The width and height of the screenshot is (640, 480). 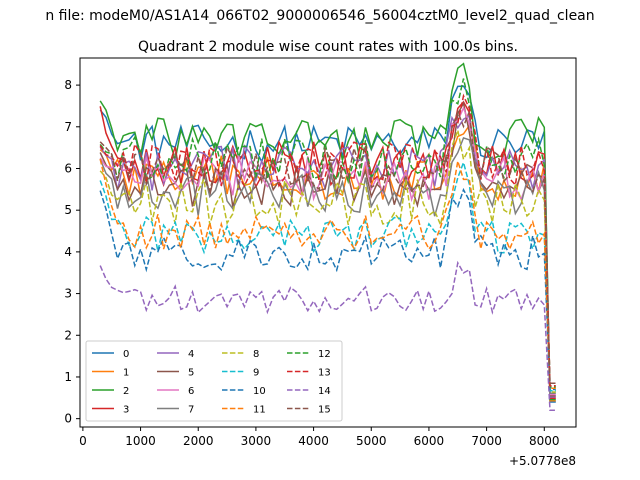 I want to click on y-tick-label: 2, so click(x=68, y=335).